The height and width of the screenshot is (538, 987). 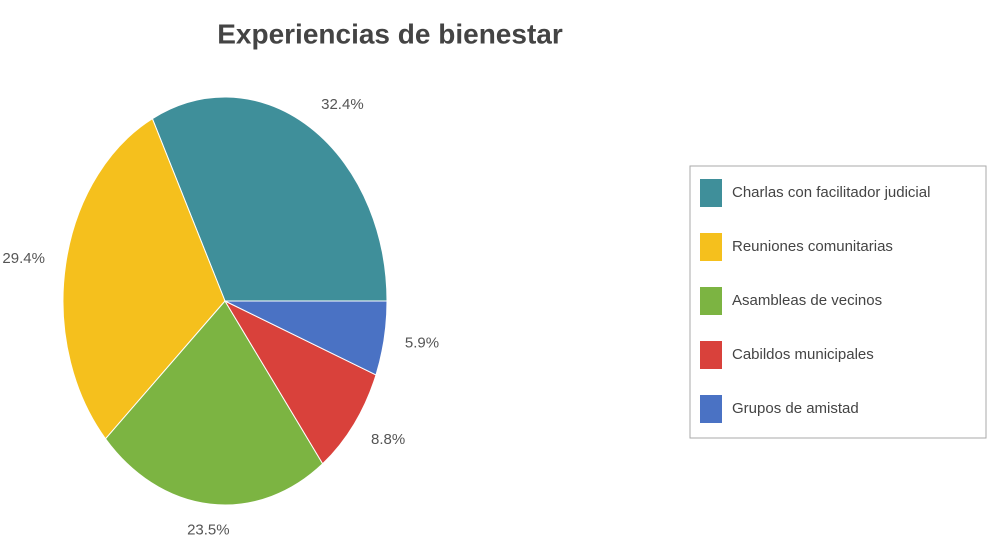 I want to click on legend-label: Asambleas de vecinos, so click(x=807, y=300).